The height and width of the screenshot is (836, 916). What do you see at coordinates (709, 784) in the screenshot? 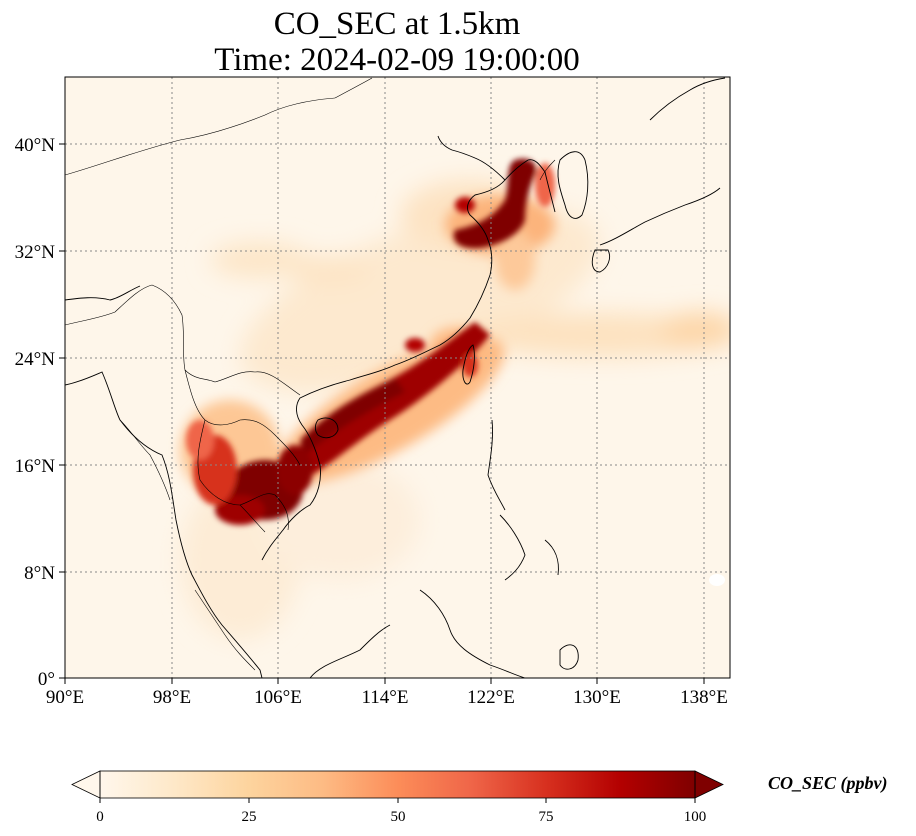
I see `colorbar-extend-max` at bounding box center [709, 784].